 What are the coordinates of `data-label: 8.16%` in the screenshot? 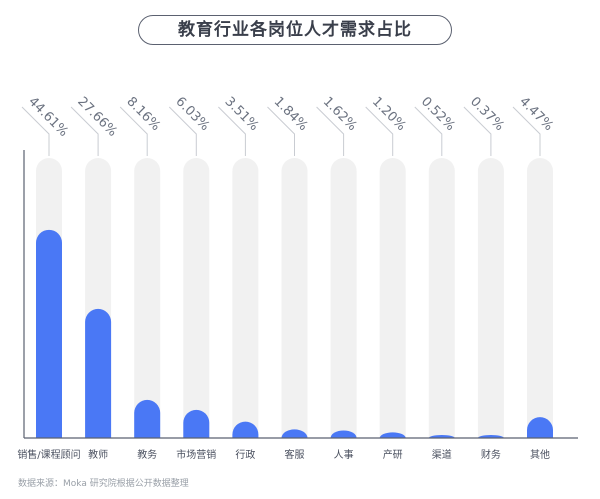 It's located at (143, 114).